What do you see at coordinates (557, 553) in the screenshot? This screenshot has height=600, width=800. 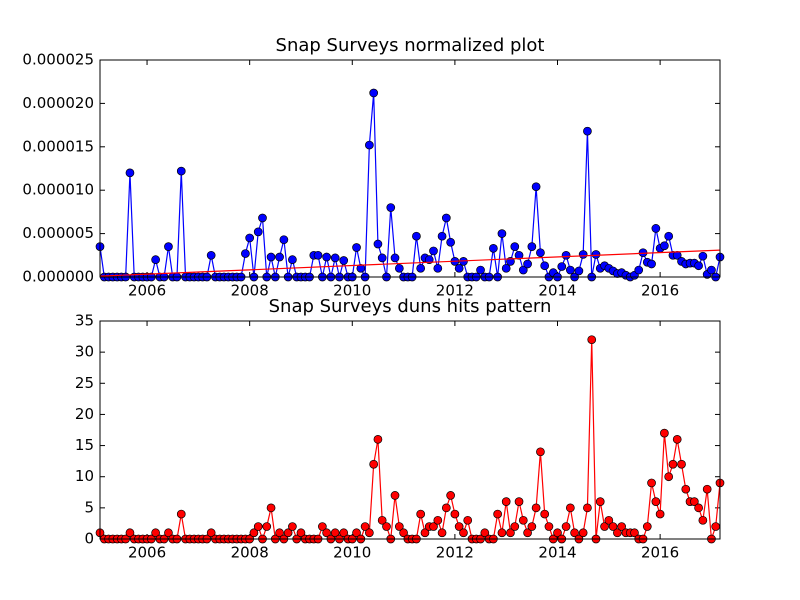 I see `x-tick-label: 2014` at bounding box center [557, 553].